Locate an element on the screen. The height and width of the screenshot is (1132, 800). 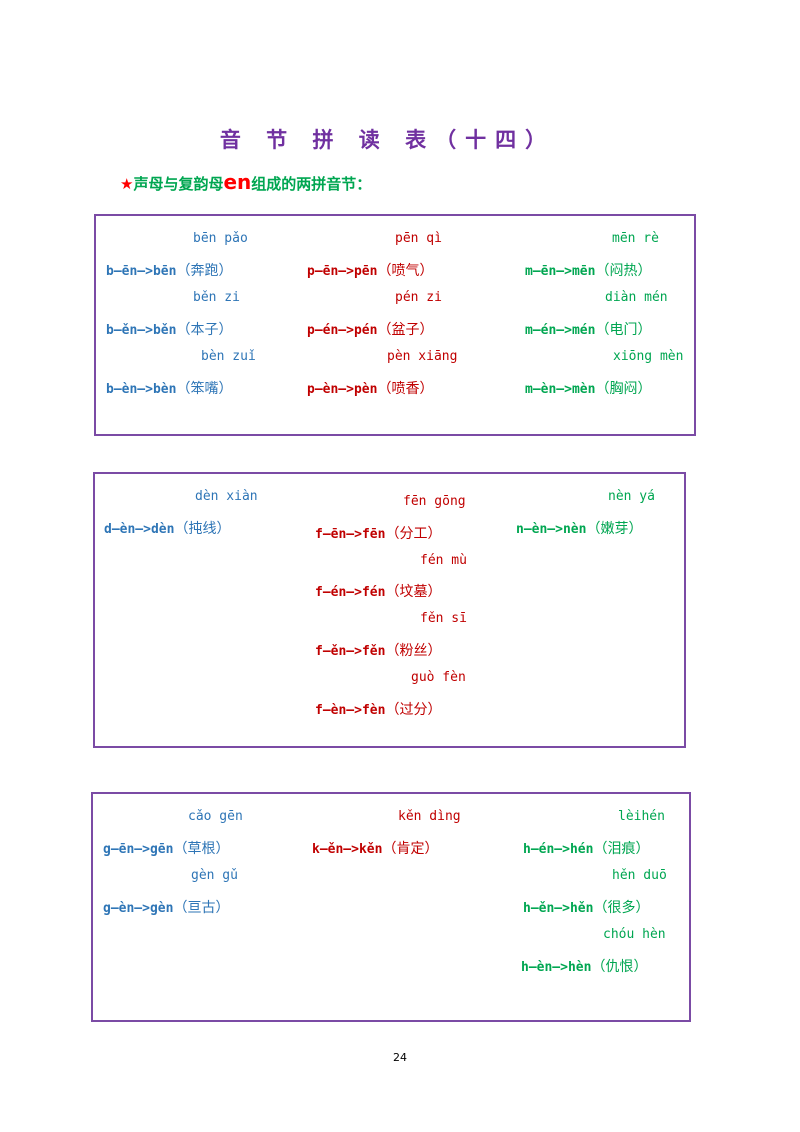
spelling-example: f—èn—>fèn（过分） is located at coordinates (378, 710).